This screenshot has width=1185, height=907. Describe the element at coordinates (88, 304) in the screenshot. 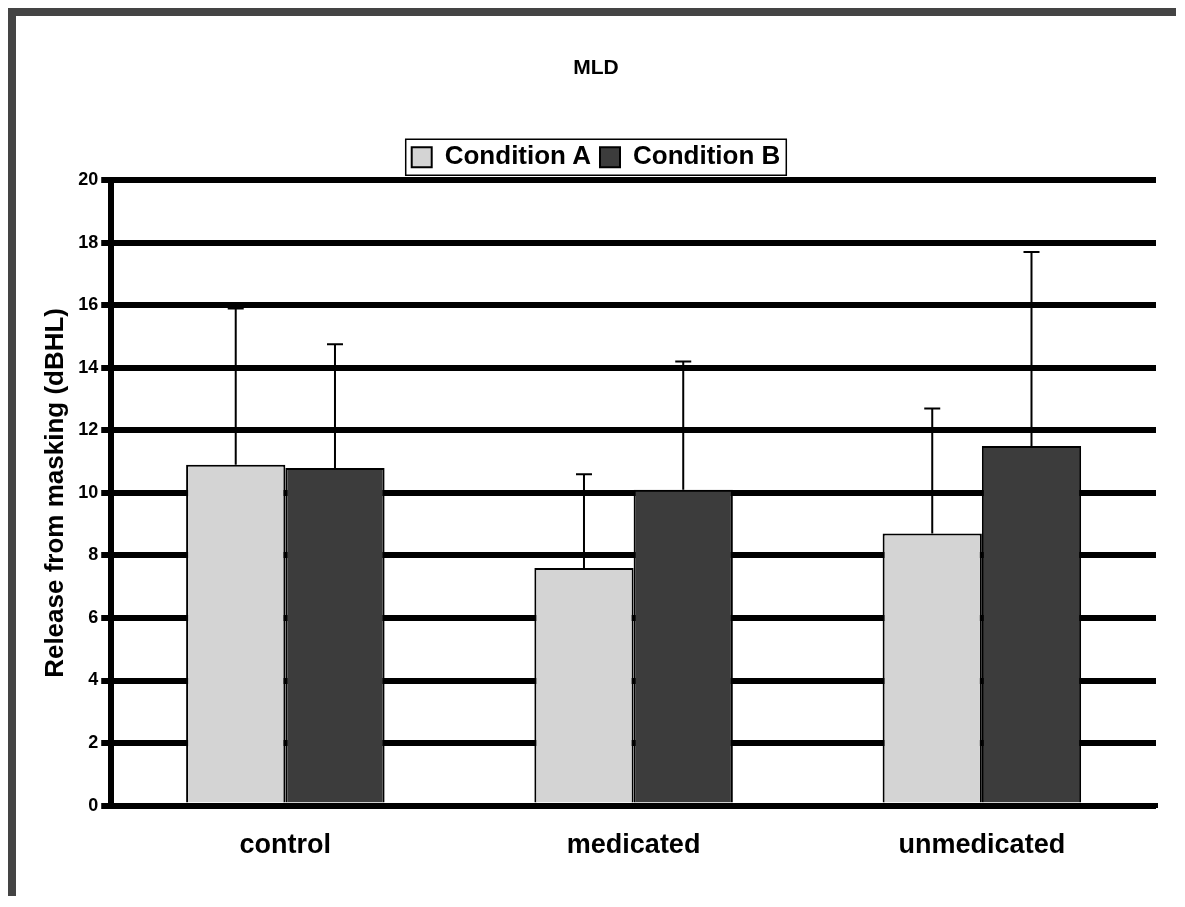

I see `y-tick-label: 16` at that location.